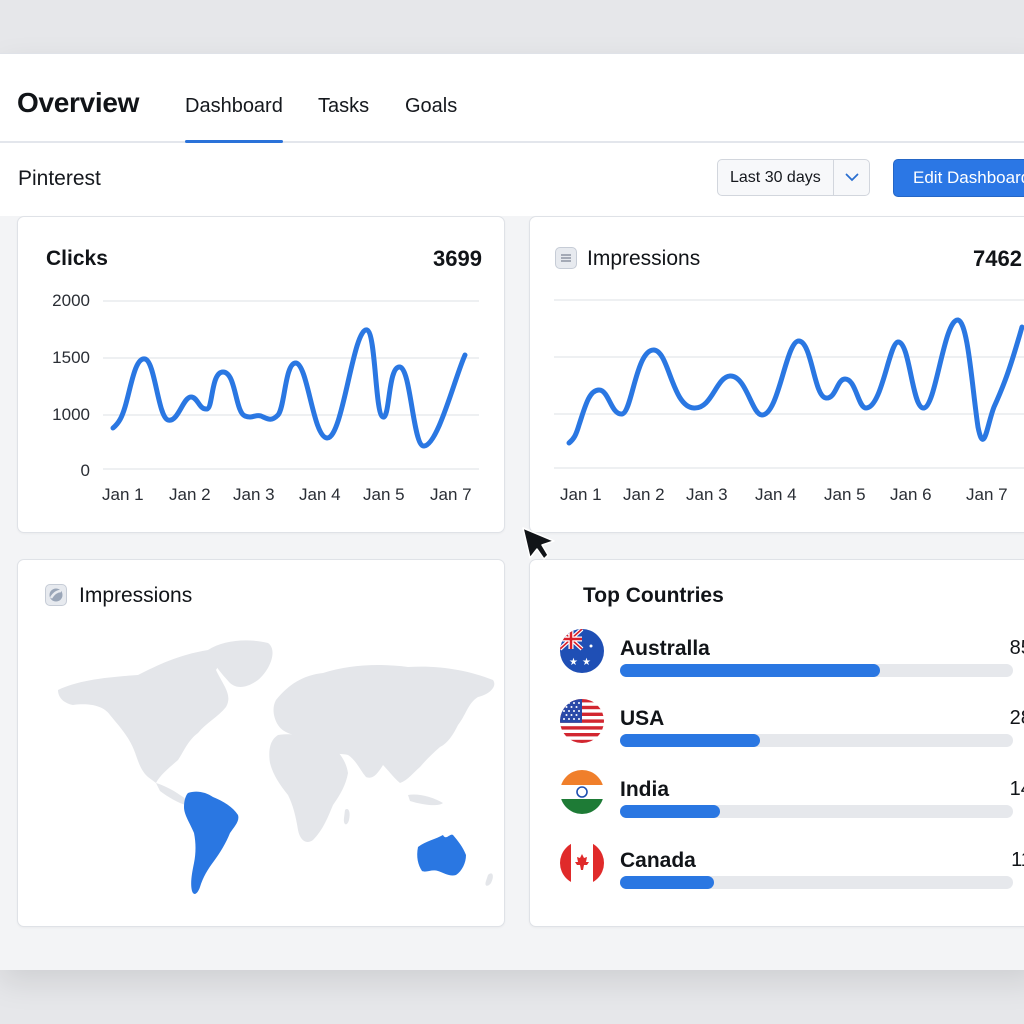  What do you see at coordinates (642, 718) in the screenshot?
I see `country-name: USA` at bounding box center [642, 718].